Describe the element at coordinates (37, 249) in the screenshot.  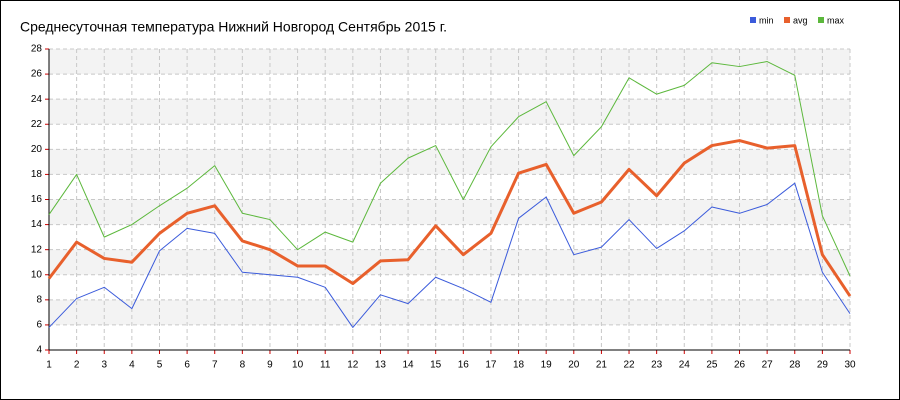
I see `y-tick-label: 12` at that location.